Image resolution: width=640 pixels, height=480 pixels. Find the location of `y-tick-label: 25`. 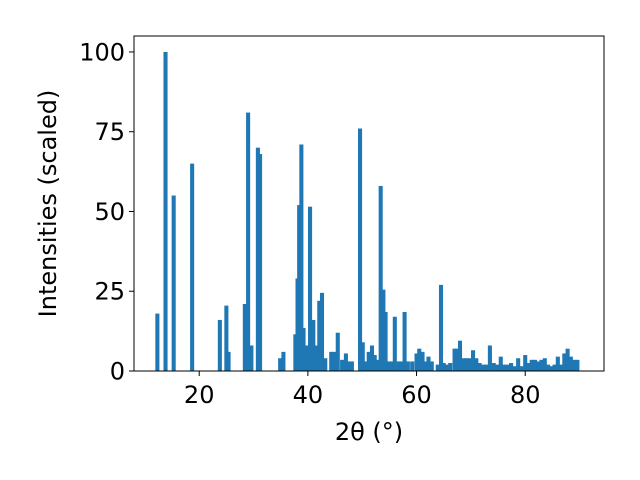

y-tick-label: 25 is located at coordinates (109, 292).